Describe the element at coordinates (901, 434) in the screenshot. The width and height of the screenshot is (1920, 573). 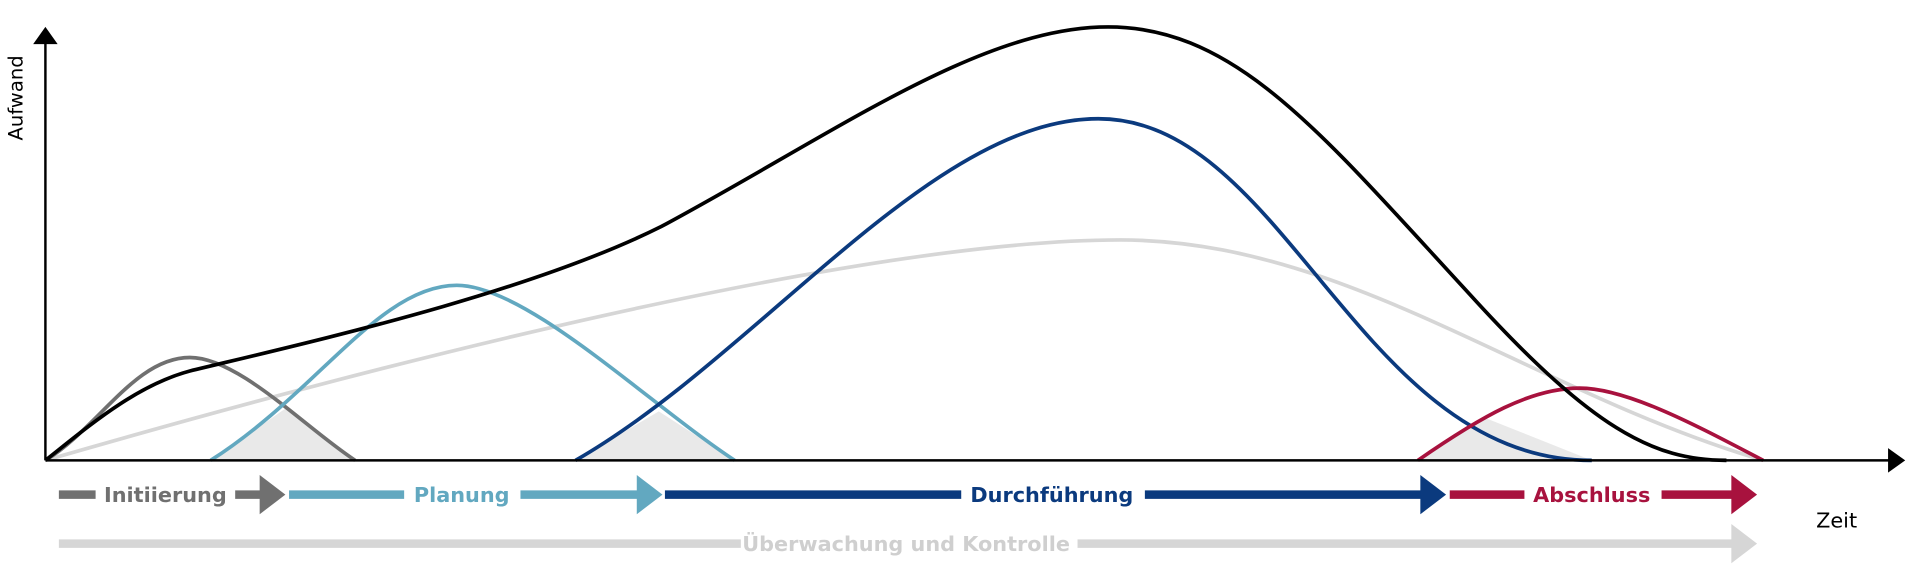
I see `overlaps` at that location.